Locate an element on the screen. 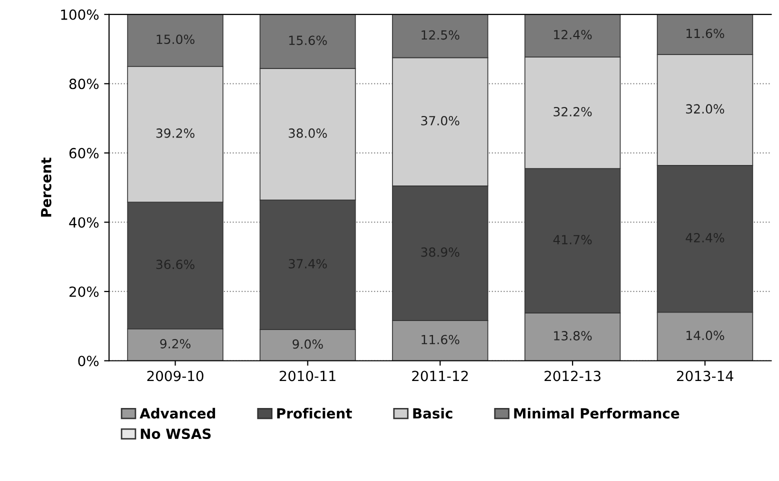 The image size is (779, 481). y-tick-label: 40% is located at coordinates (84, 222).